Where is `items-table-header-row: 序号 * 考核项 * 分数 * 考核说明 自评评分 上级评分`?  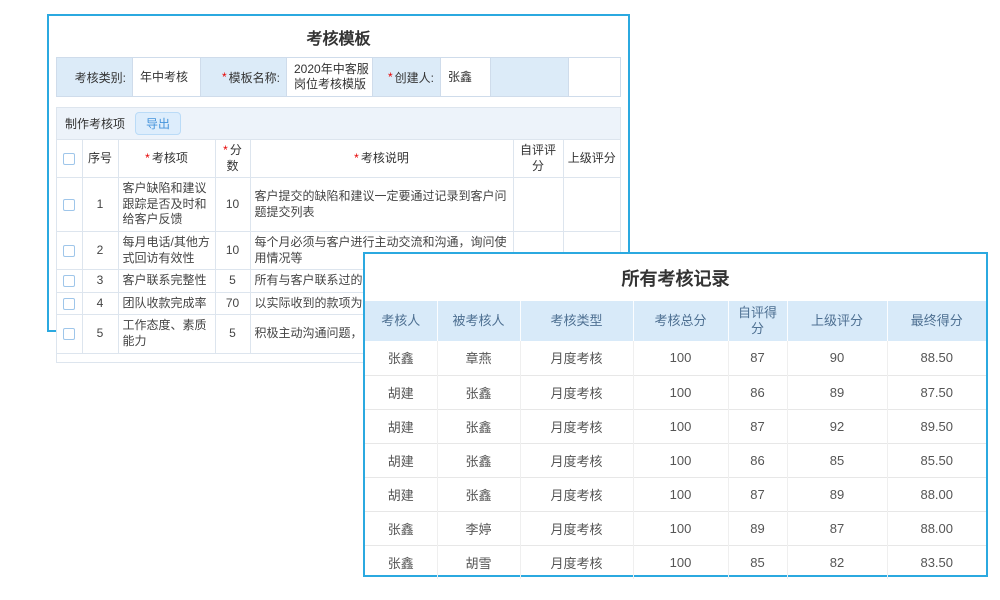 items-table-header-row: 序号 * 考核项 * 分数 * 考核说明 自评评分 上级评分 is located at coordinates (338, 158).